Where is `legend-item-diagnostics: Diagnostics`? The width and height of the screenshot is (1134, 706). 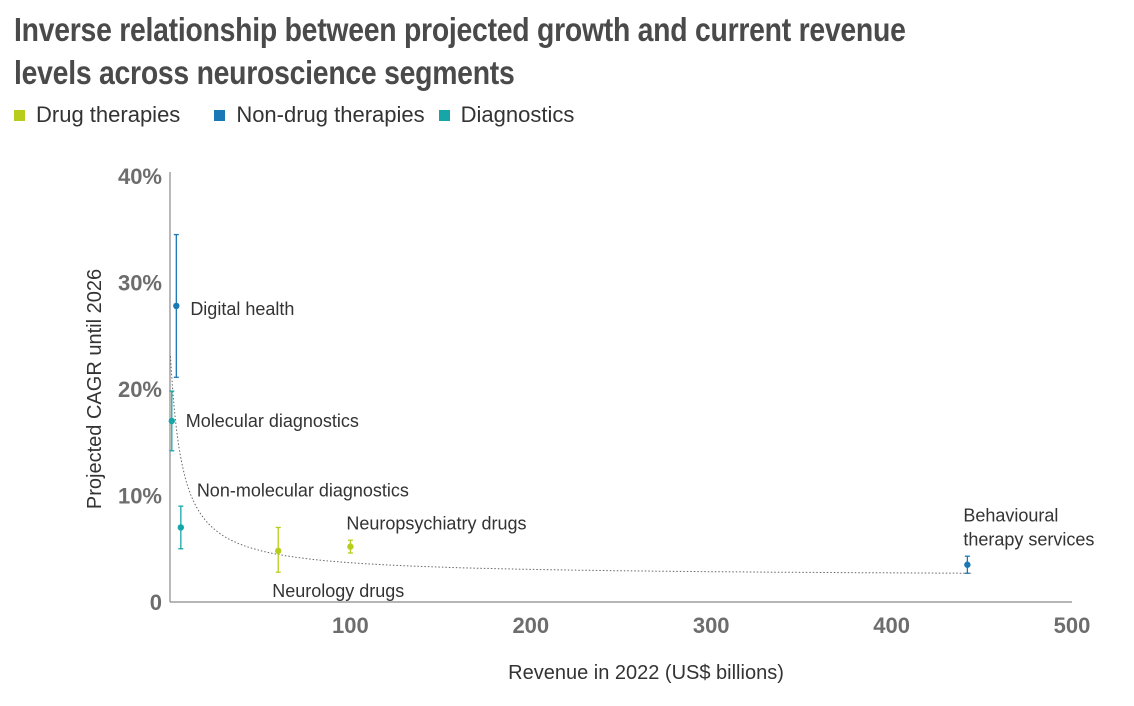
legend-item-diagnostics: Diagnostics is located at coordinates (506, 115).